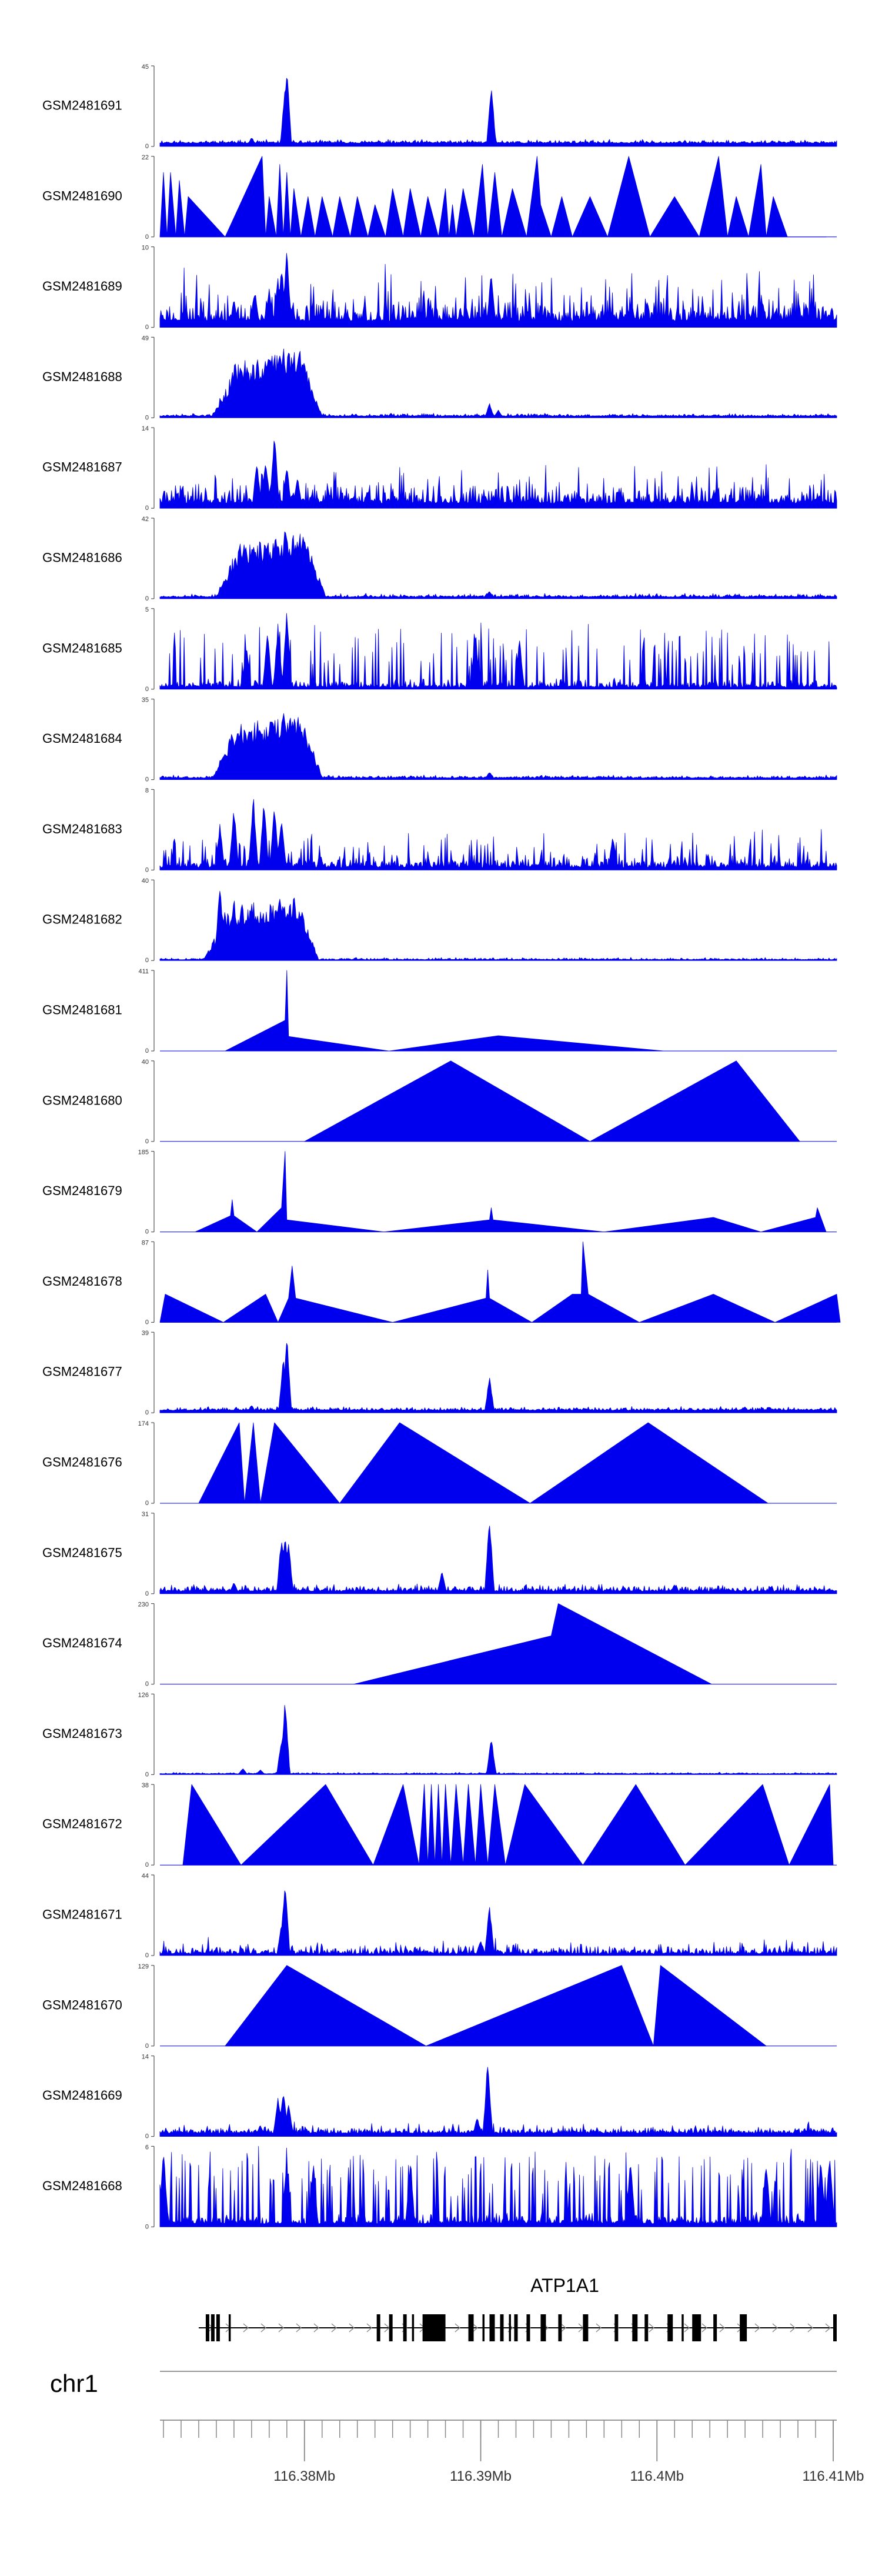 The height and width of the screenshot is (2576, 882). What do you see at coordinates (145, 1876) in the screenshot?
I see `y-tick-label-max: 44` at bounding box center [145, 1876].